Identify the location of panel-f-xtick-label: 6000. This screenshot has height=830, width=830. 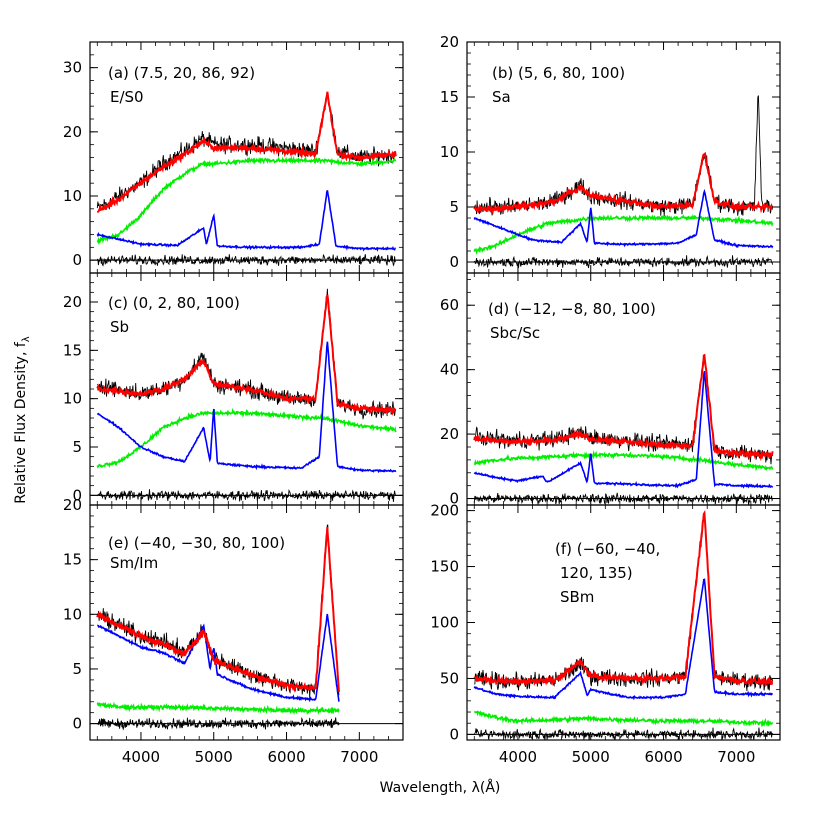
(663, 757).